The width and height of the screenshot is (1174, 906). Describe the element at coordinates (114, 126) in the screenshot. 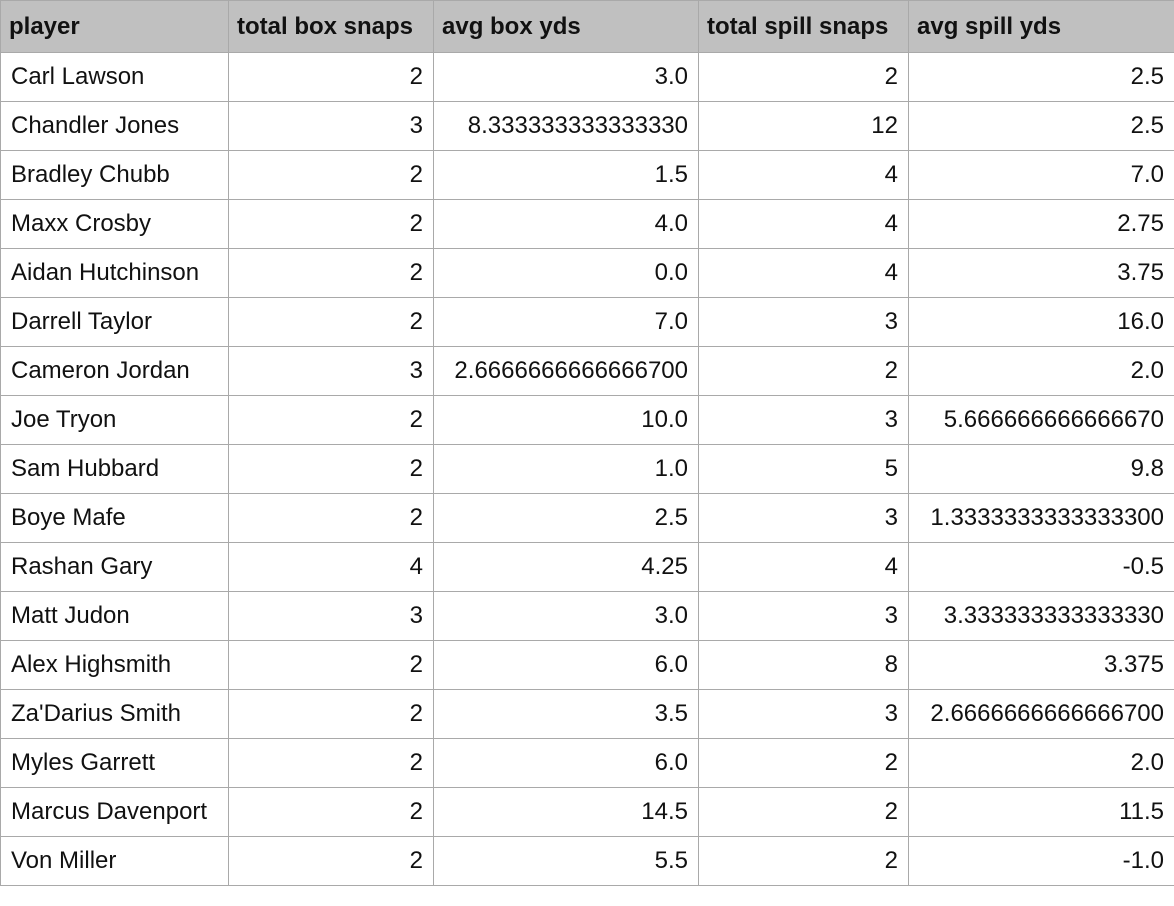

I see `cell-player: Chandler Jones` at that location.